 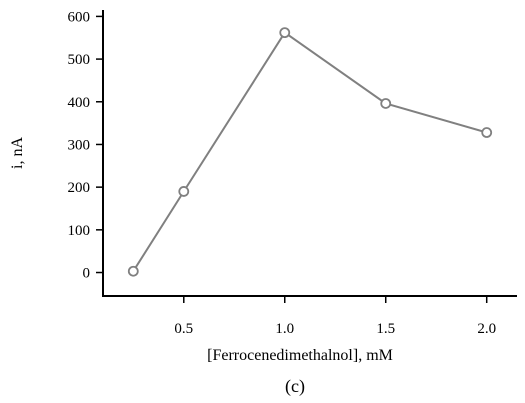 What do you see at coordinates (335, 316) in the screenshot?
I see `x-ticks: 0.5 1.0 1.5 2.0` at bounding box center [335, 316].